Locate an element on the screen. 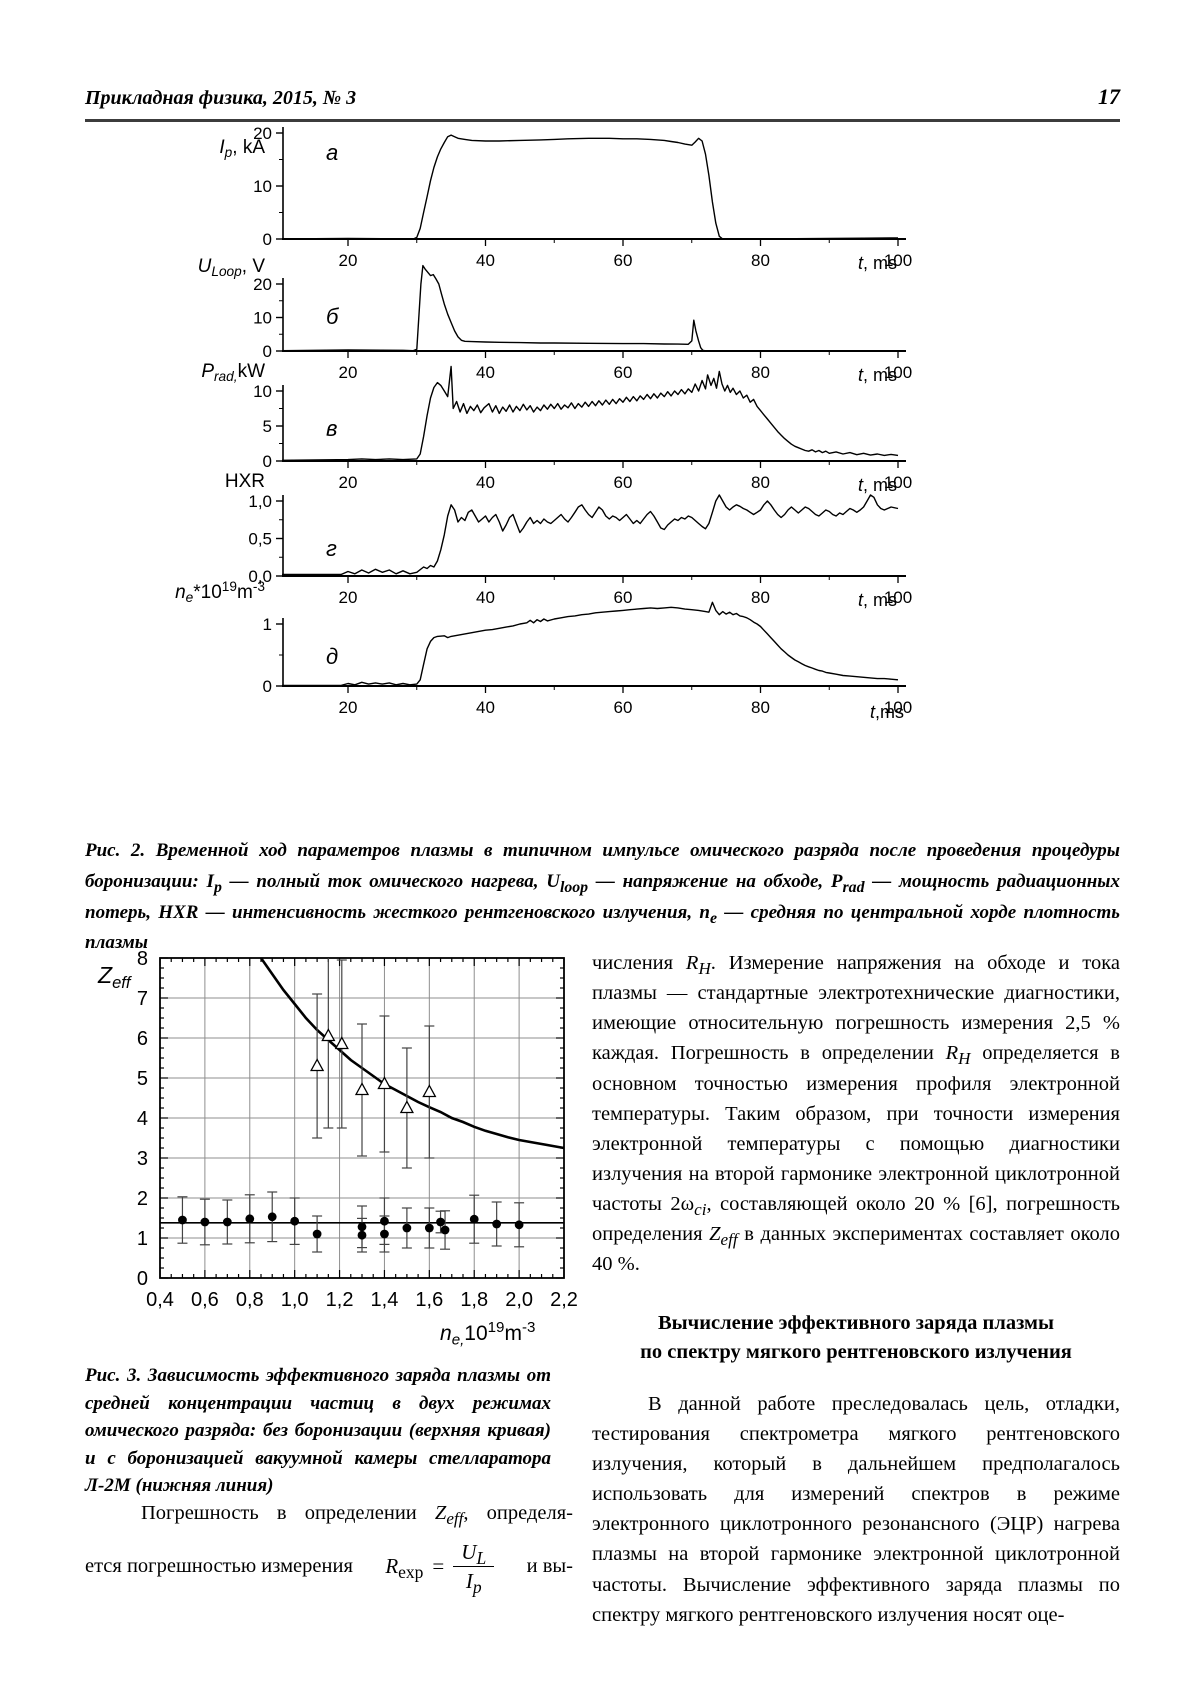  y-axis-label: Zeff is located at coordinates (115, 977).